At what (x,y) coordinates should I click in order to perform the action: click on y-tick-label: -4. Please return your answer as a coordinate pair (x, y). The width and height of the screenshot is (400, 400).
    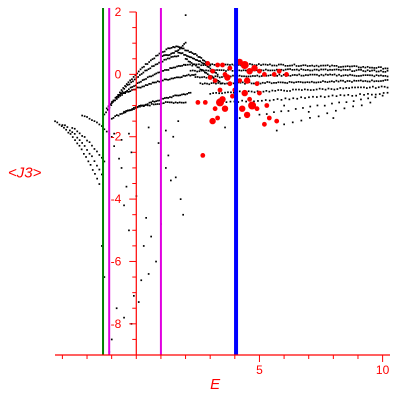
    Looking at the image, I should click on (116, 199).